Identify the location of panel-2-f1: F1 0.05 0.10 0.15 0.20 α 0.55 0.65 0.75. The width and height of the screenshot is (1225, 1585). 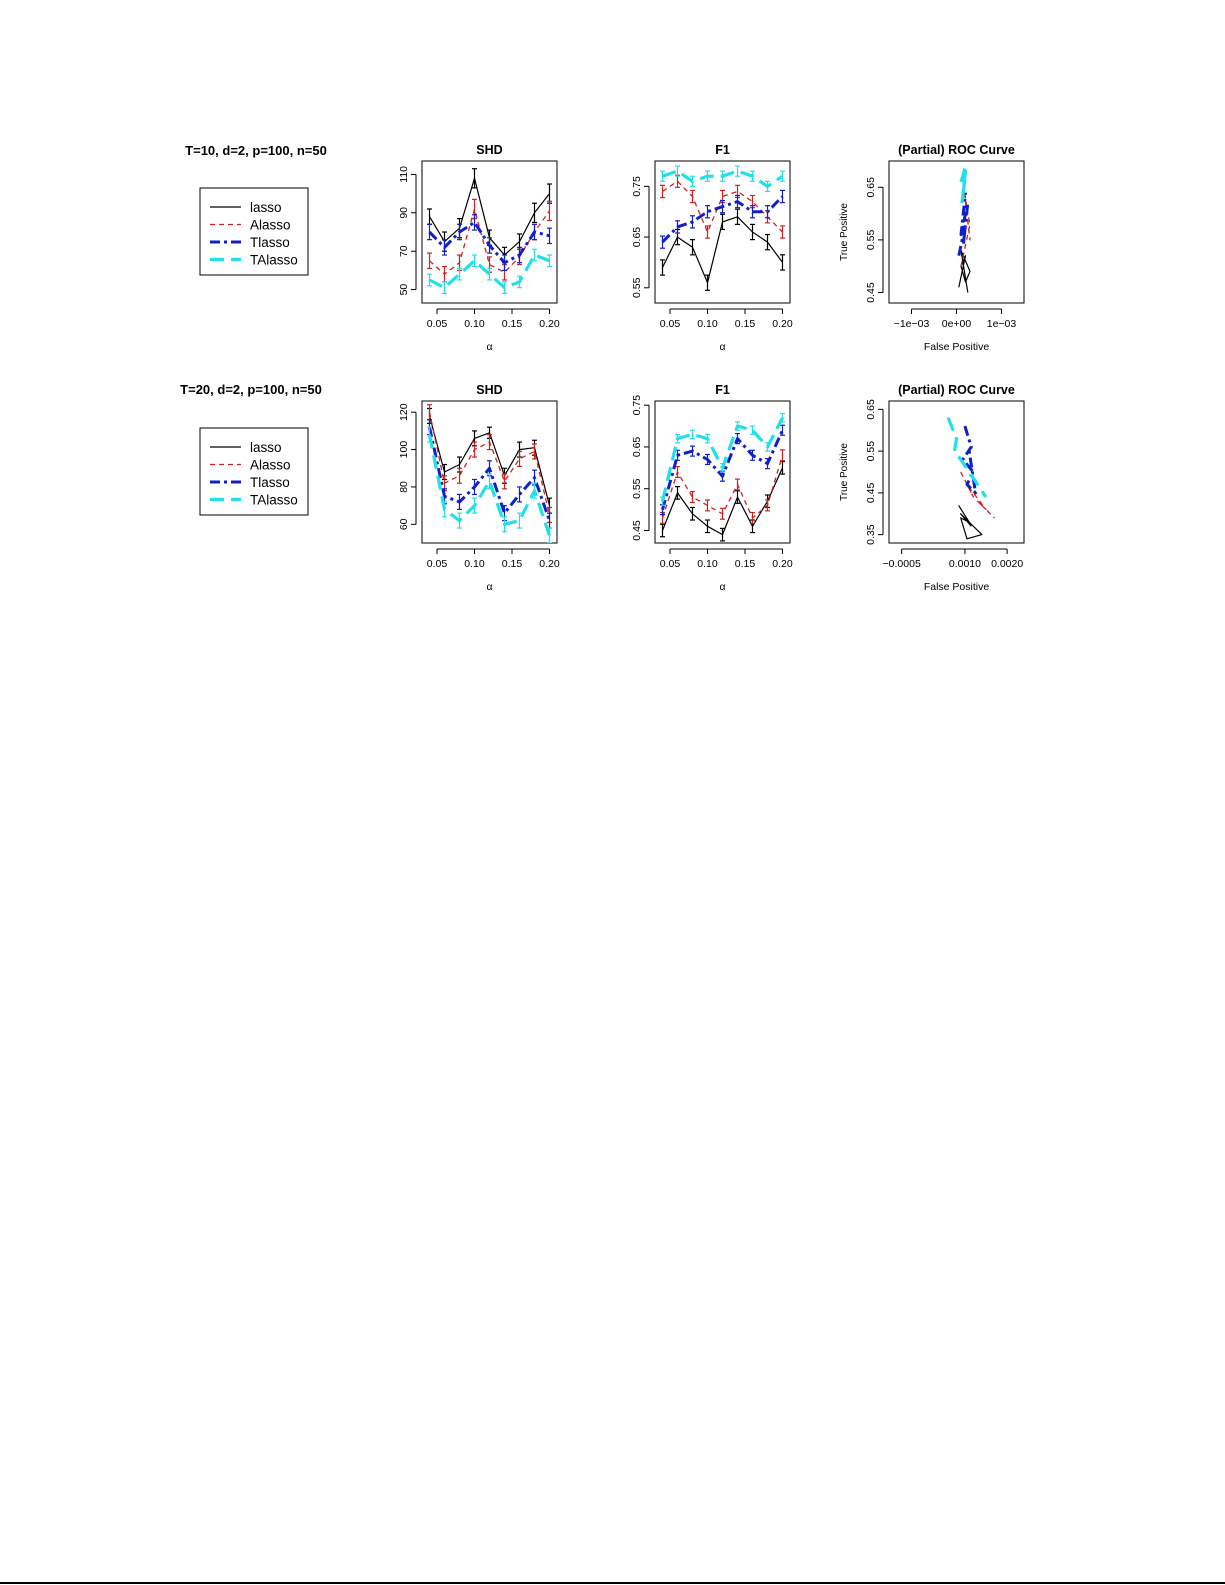
(712, 248).